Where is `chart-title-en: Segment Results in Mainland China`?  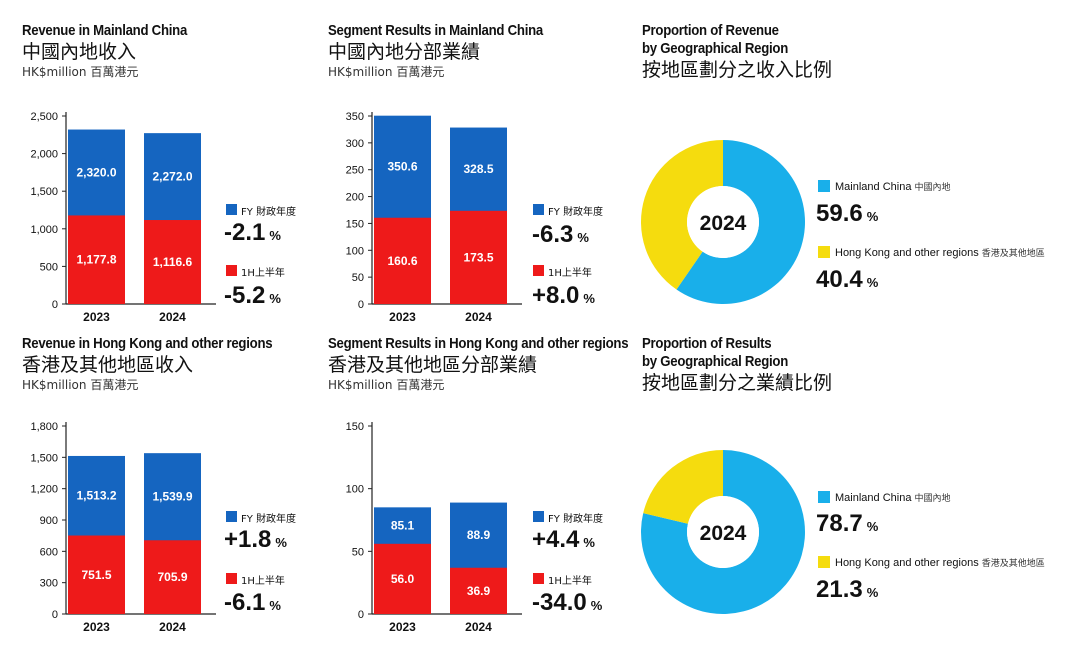 chart-title-en: Segment Results in Mainland China is located at coordinates (435, 30).